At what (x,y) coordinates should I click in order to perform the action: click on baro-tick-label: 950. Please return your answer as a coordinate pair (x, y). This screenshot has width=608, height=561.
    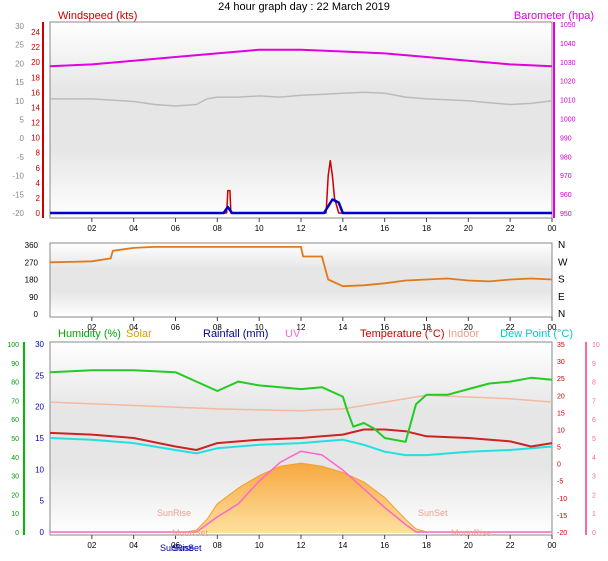
    Looking at the image, I should click on (566, 214).